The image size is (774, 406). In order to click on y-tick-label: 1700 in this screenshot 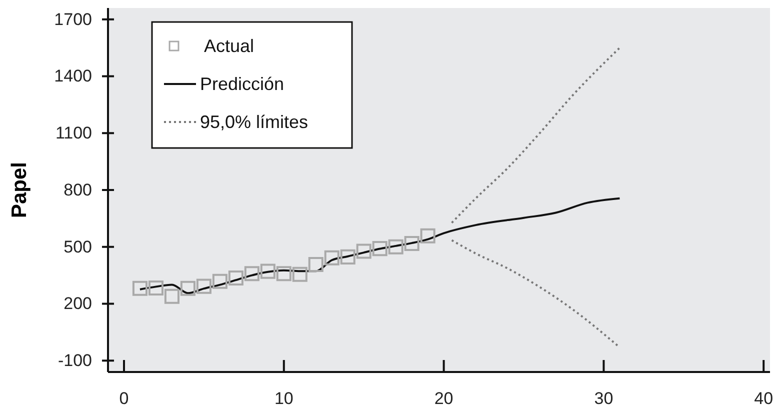, I will do `click(73, 19)`.